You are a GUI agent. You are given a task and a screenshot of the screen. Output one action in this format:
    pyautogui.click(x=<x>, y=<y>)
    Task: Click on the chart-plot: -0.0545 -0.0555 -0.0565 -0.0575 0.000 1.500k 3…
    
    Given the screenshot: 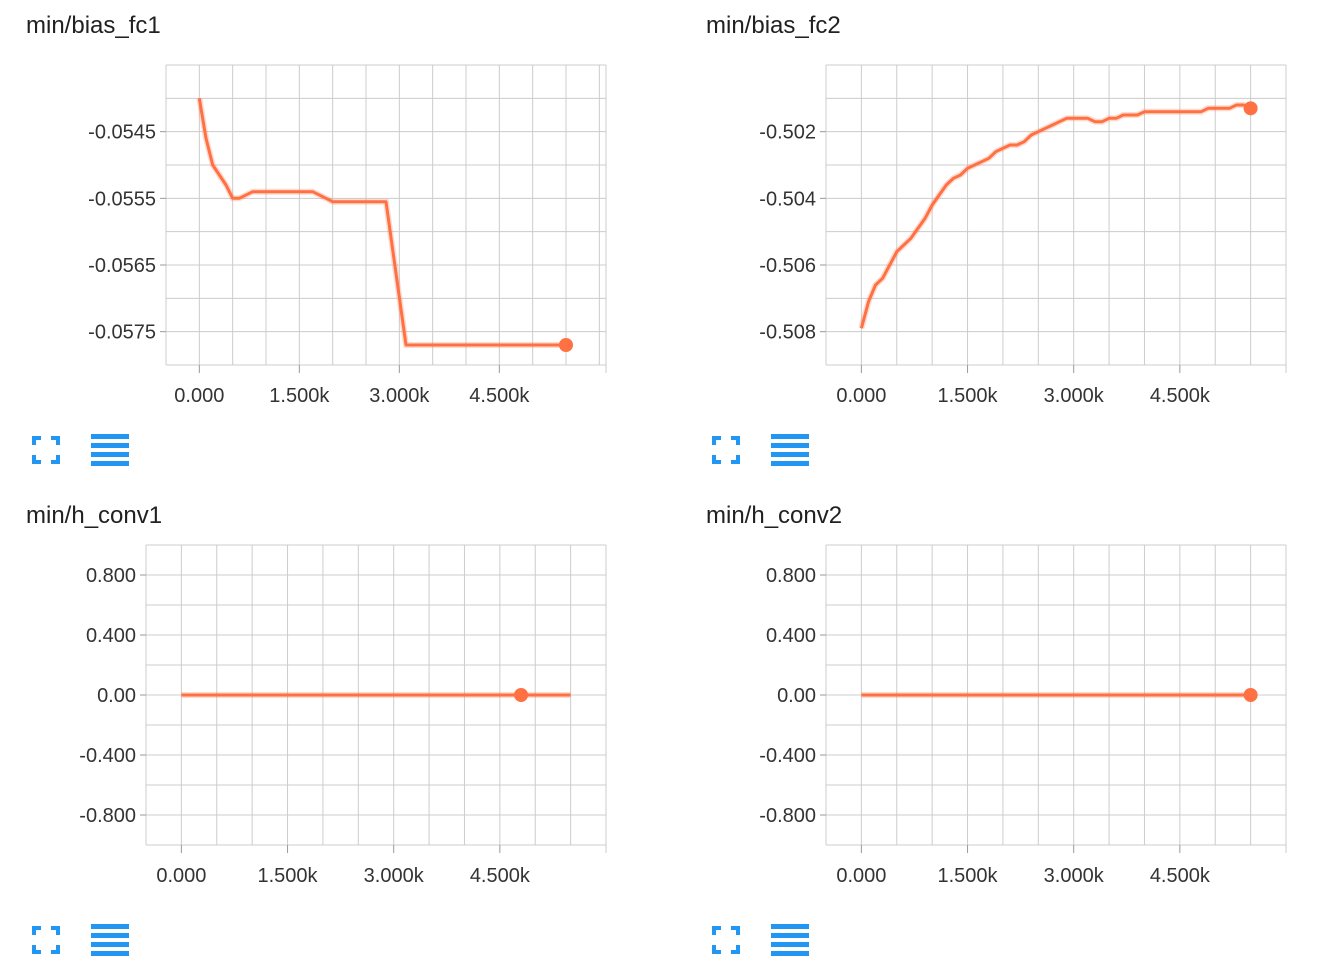 What is the action you would take?
    pyautogui.click(x=347, y=235)
    